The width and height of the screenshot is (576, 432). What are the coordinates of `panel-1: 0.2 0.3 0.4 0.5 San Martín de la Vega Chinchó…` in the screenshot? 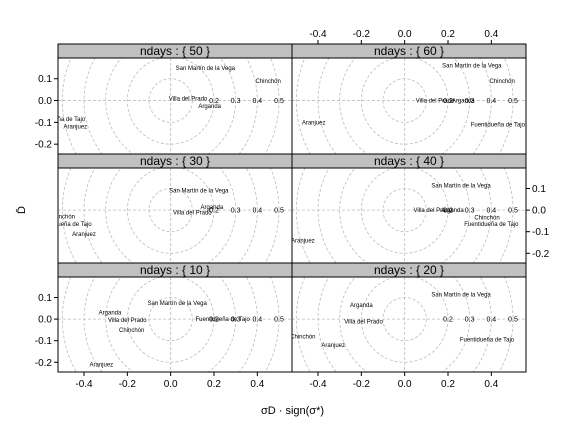 It's located at (162, 99).